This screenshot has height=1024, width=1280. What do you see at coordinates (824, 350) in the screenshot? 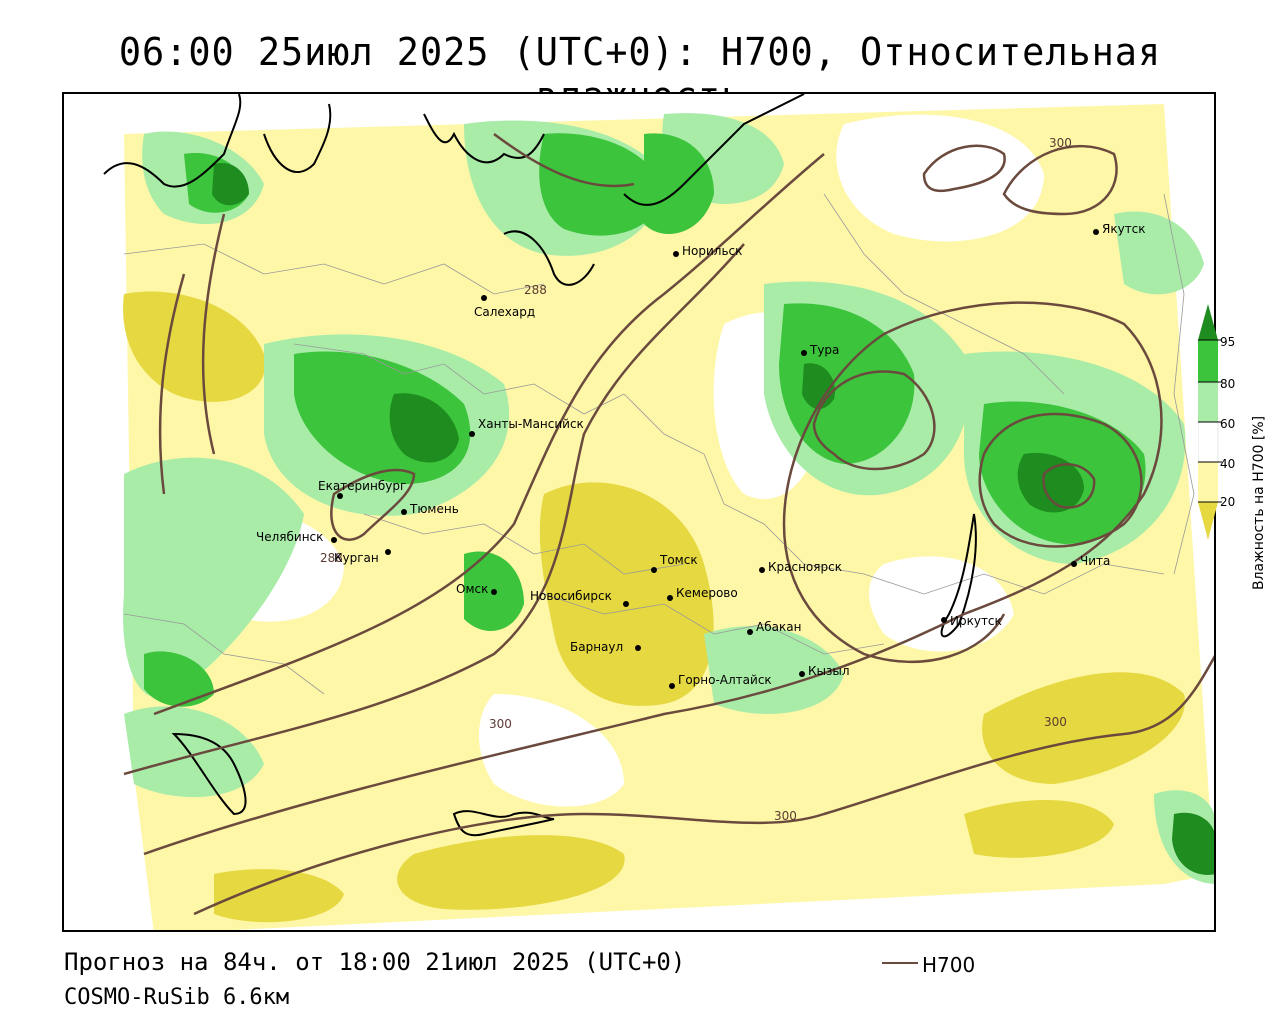
I see `city-label: Тура` at bounding box center [824, 350].